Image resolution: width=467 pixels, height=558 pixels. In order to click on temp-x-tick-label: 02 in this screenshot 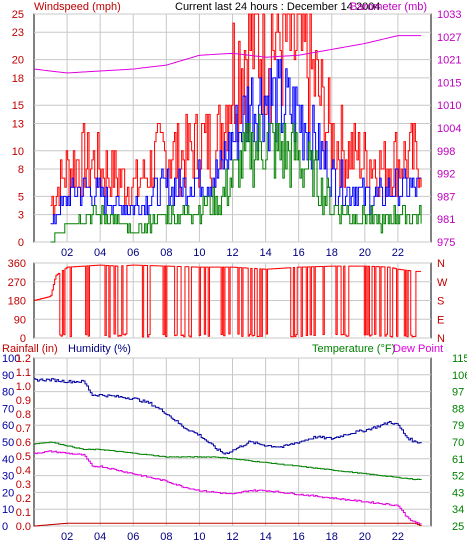, I will do `click(67, 537)`.